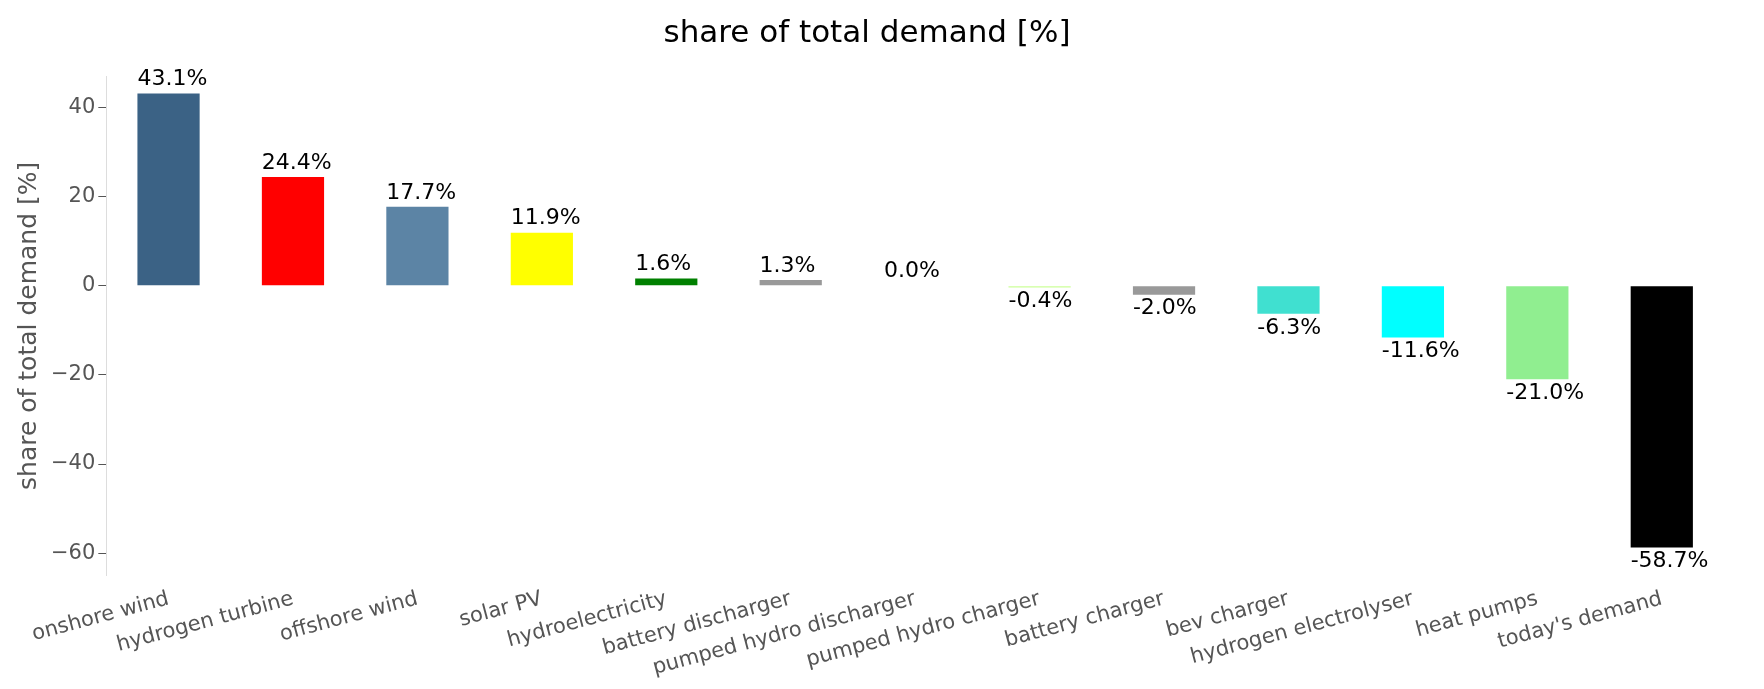 The height and width of the screenshot is (689, 1764). What do you see at coordinates (82, 195) in the screenshot?
I see `y-tick-label: 20` at bounding box center [82, 195].